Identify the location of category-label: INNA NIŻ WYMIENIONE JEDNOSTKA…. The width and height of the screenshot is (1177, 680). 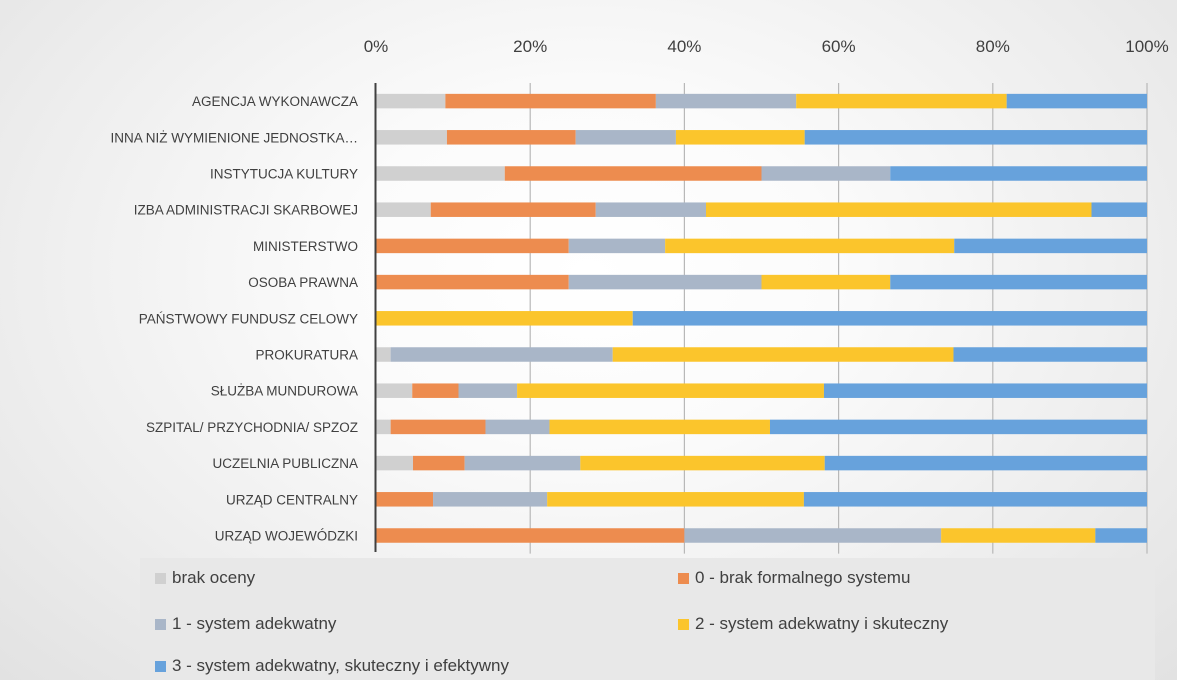
(234, 137).